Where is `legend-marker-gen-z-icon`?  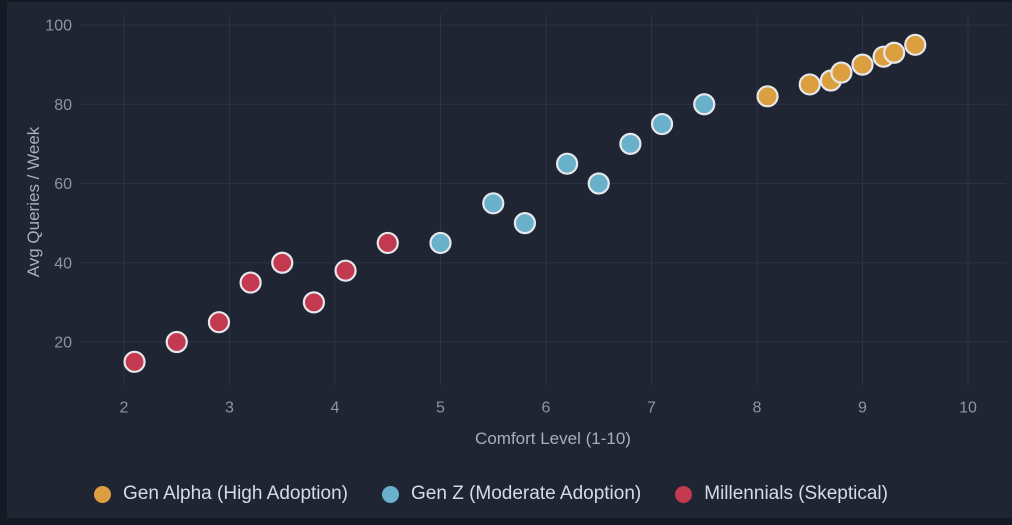
legend-marker-gen-z-icon is located at coordinates (390, 494).